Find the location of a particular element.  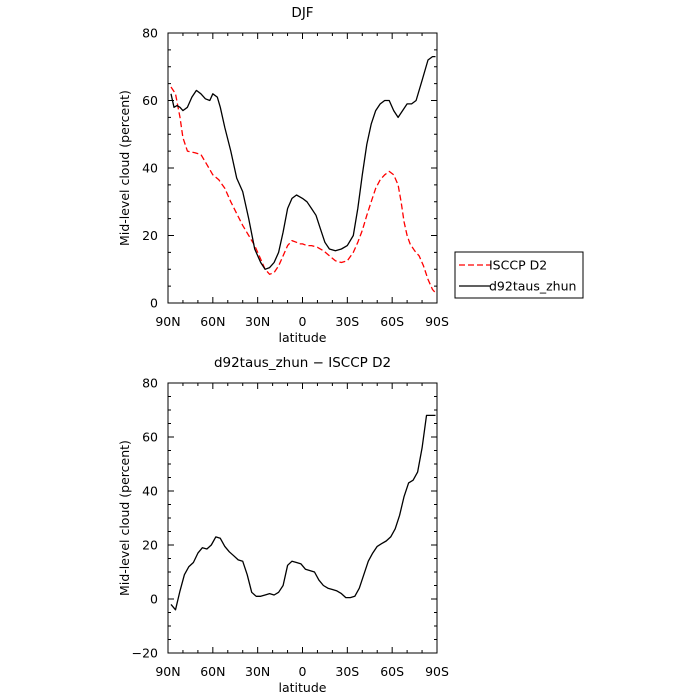

chart-title: d92taus_zhun − ISCCP D2 is located at coordinates (302, 363).